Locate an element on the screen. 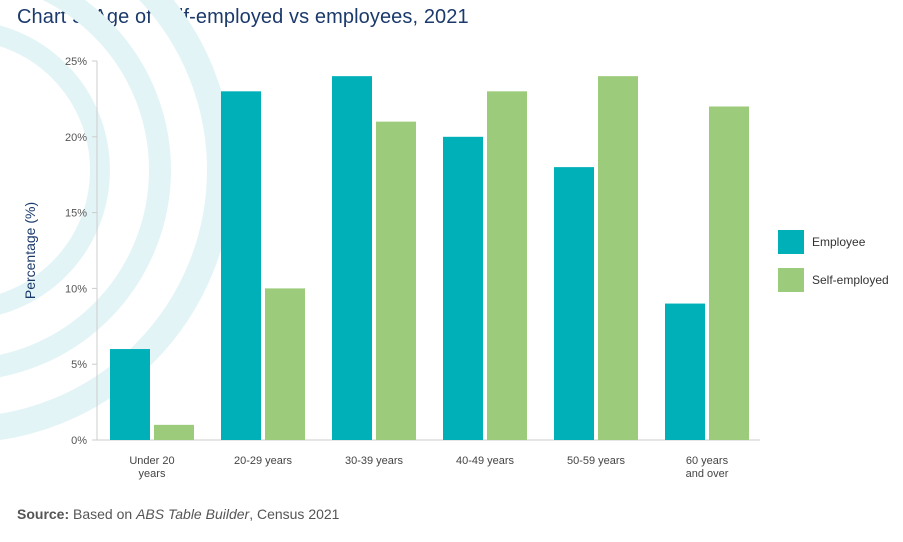 The height and width of the screenshot is (542, 903). y-tick-label: 15% is located at coordinates (76, 214).